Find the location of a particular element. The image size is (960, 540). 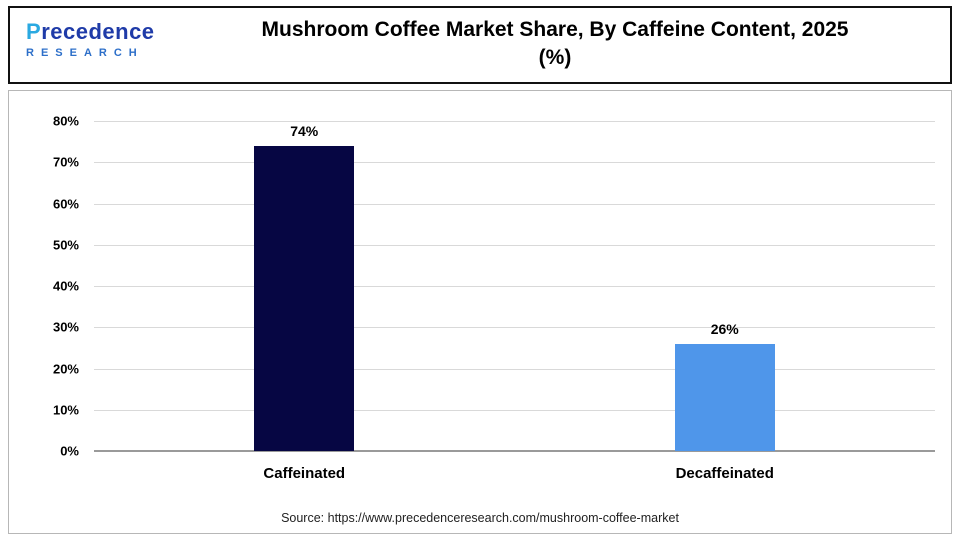

chart-title-line2: (%) is located at coordinates (555, 58).